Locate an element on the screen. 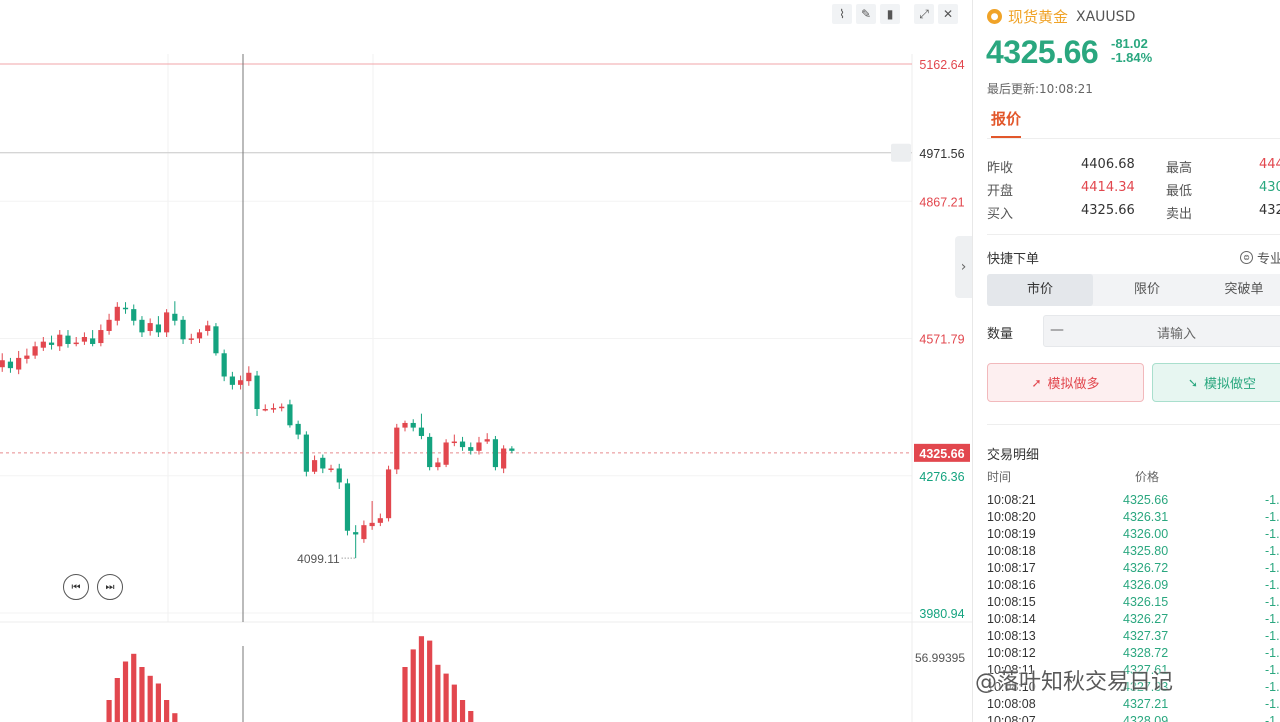 The image size is (1280, 722). close-icon: ✕ is located at coordinates (948, 14).